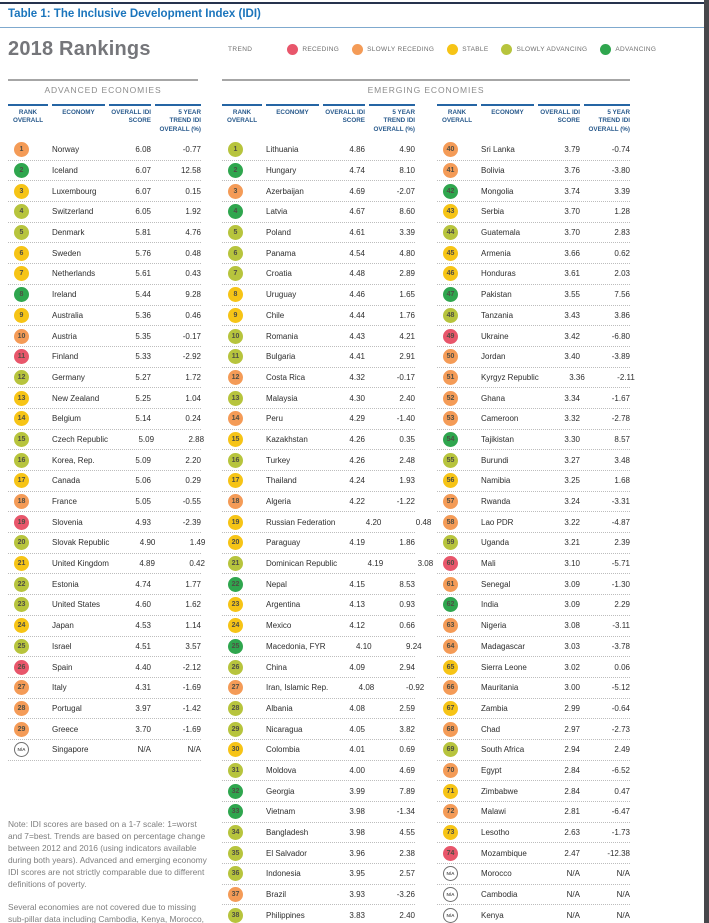 The image size is (709, 923). Describe the element at coordinates (235, 833) in the screenshot. I see `rank-badge: 34` at that location.